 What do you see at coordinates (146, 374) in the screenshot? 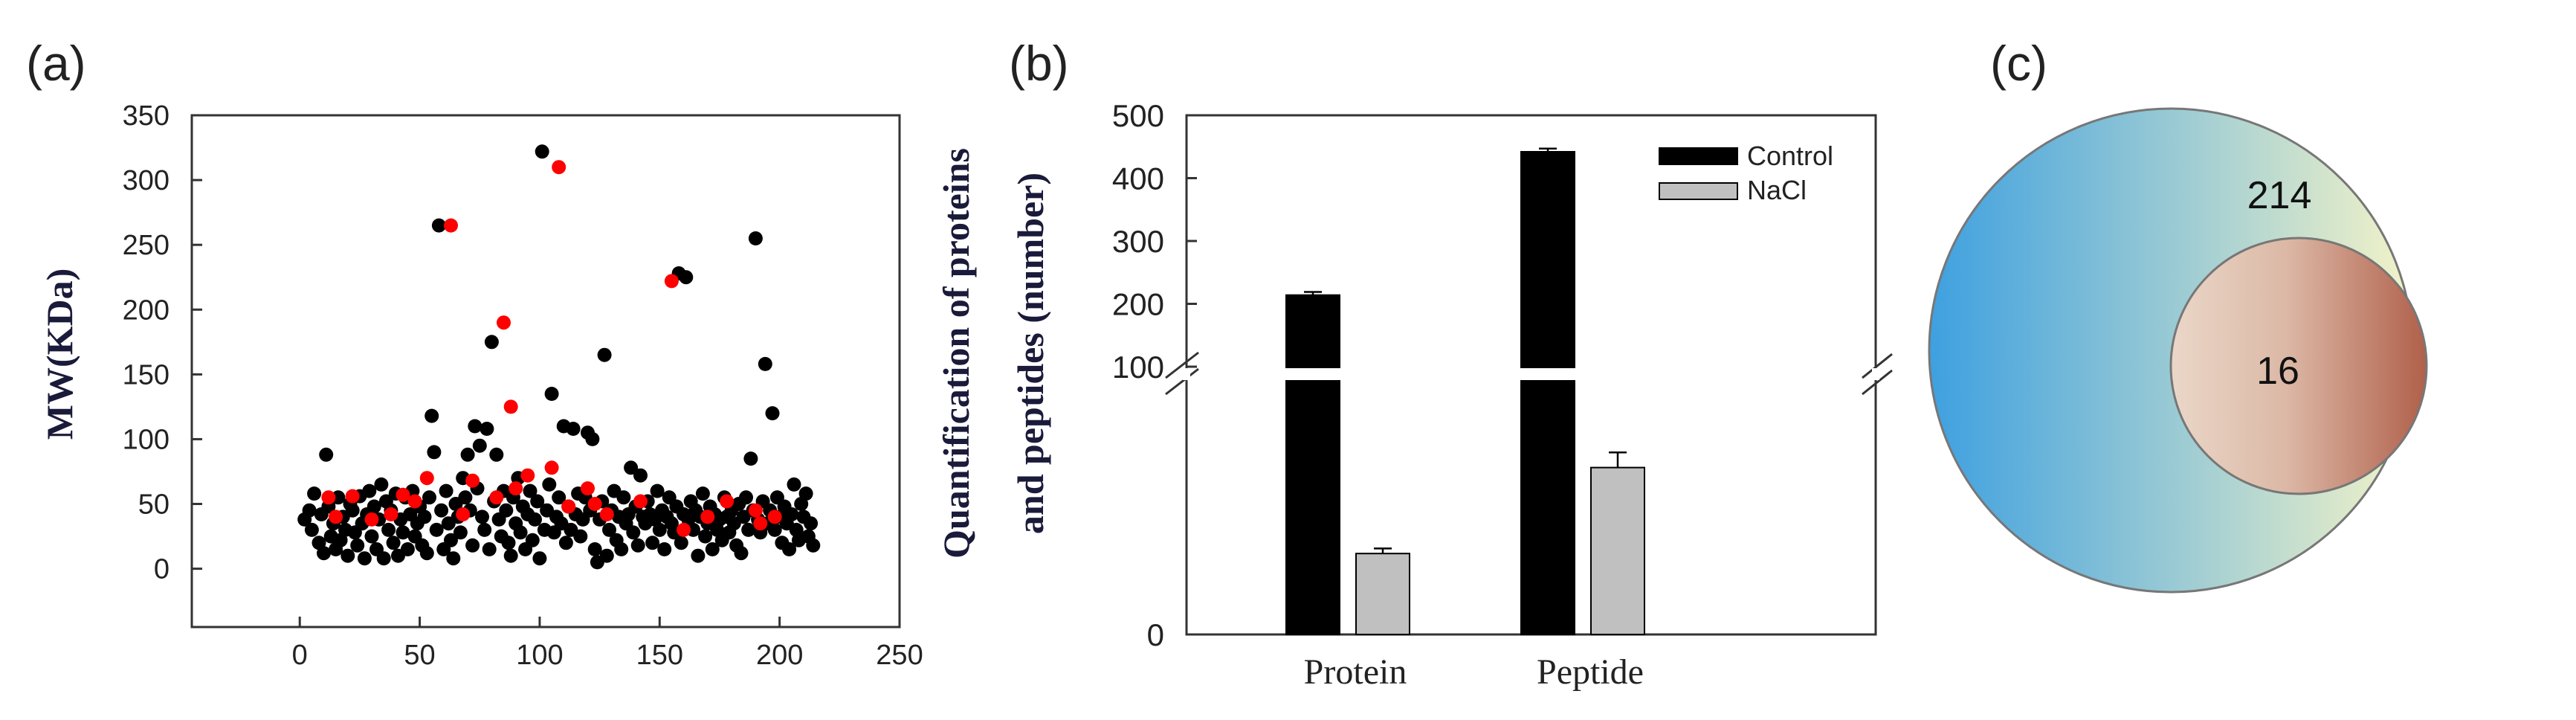
I see `panel-a-y-tick-label: 150` at bounding box center [146, 374].